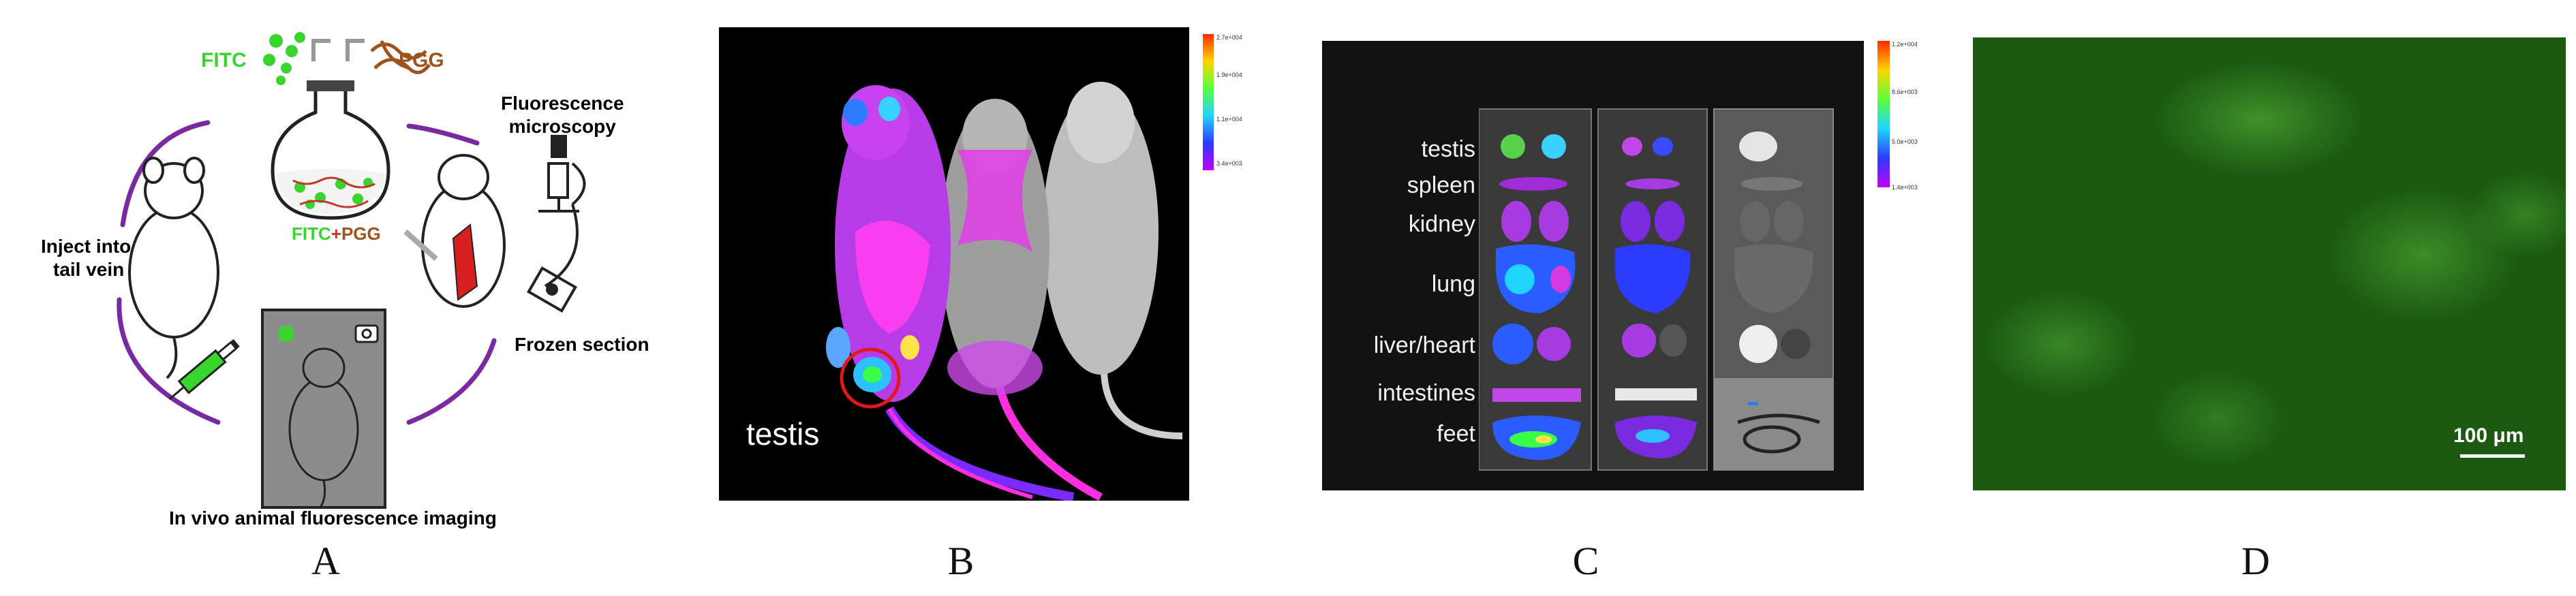  I want to click on colorbar-c-tick-2: 5.0e+003, so click(1905, 141).